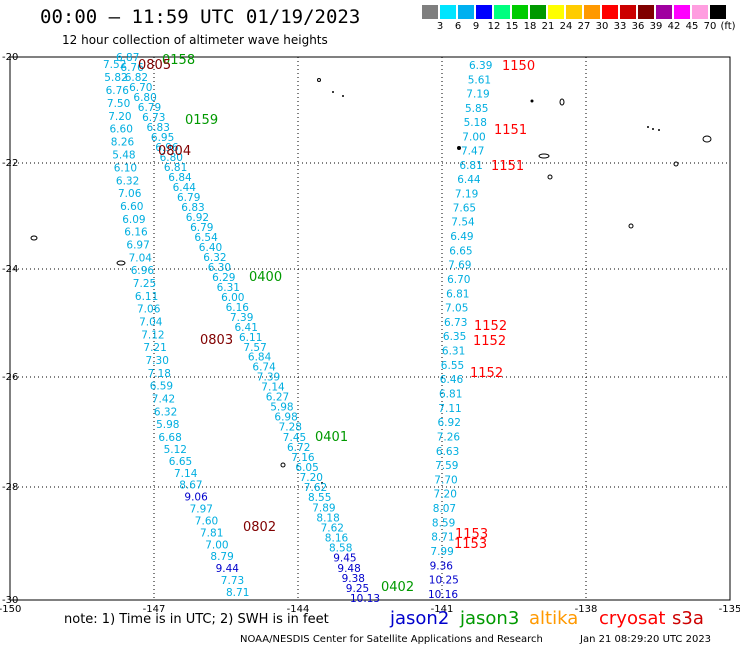 This screenshot has width=740, height=650. Describe the element at coordinates (154, 65) in the screenshot. I see `pass-time-label: 0805` at that location.